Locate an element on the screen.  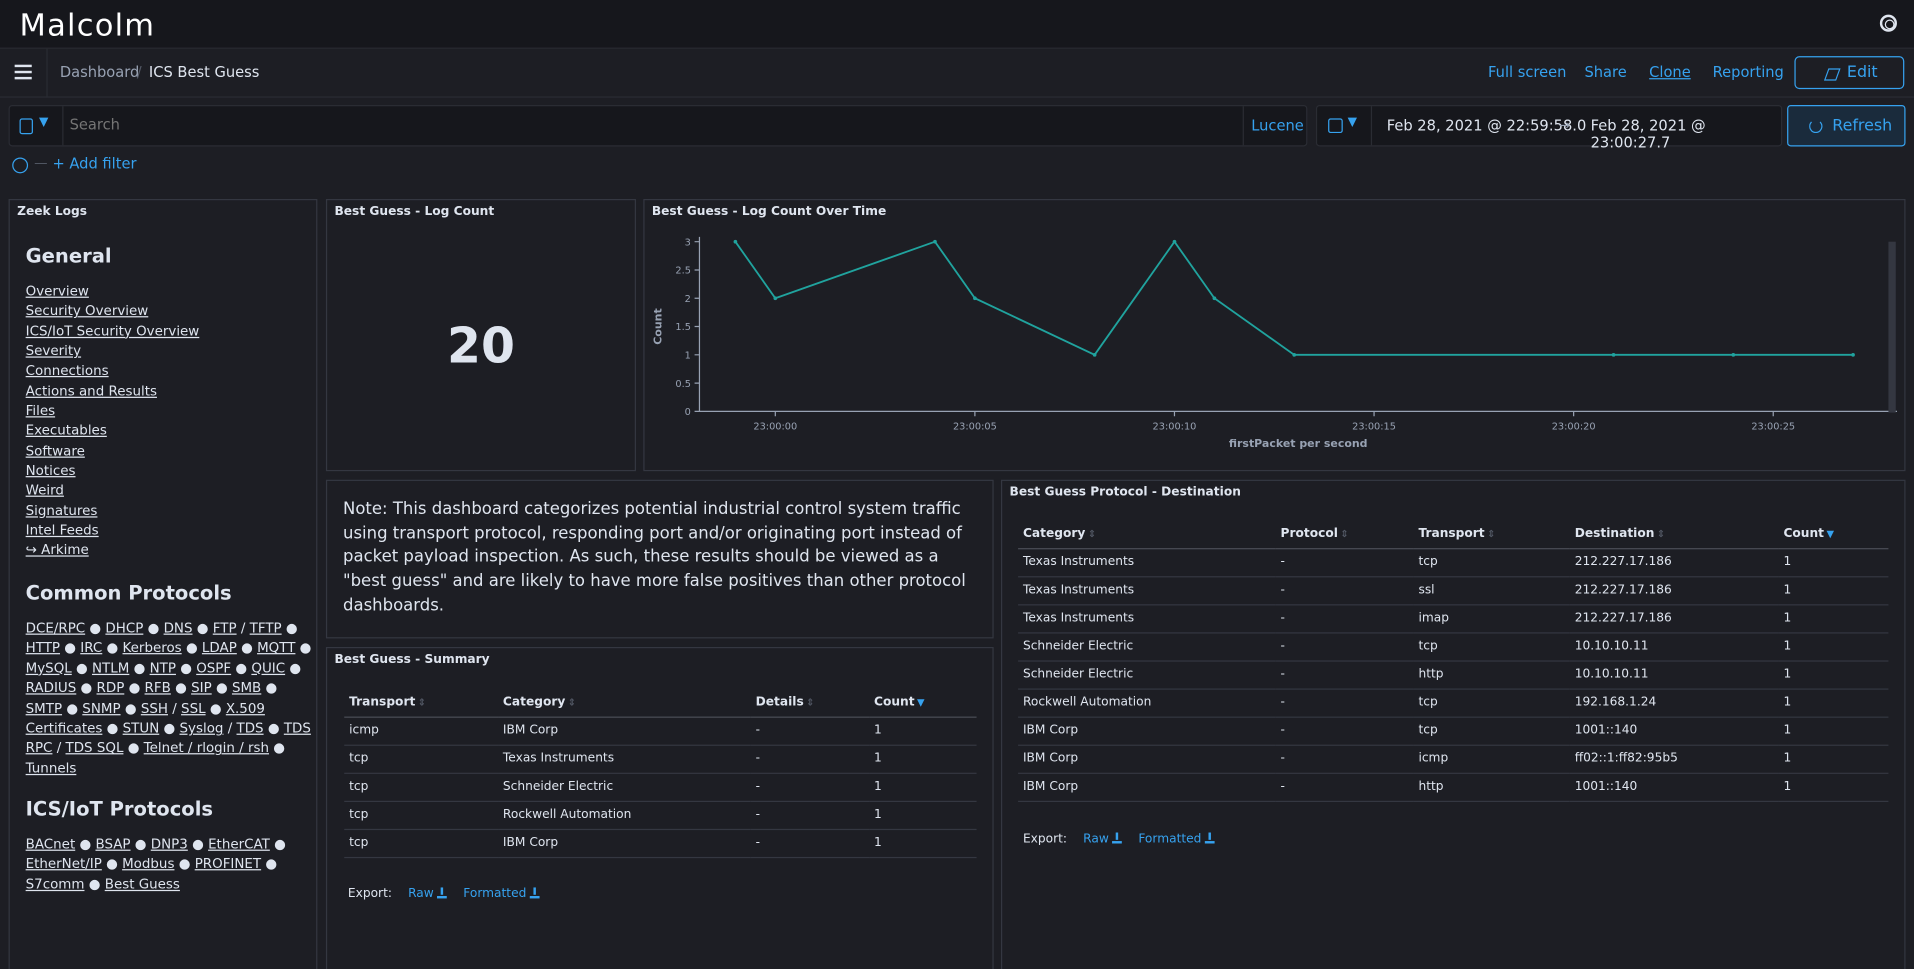
protocol-link: NTLM is located at coordinates (111, 668).